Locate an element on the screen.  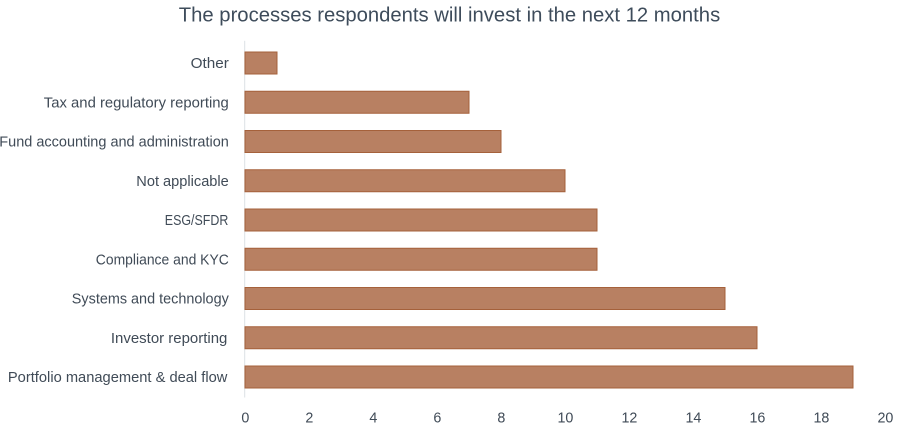
svg-text: 6 is located at coordinates (437, 419).